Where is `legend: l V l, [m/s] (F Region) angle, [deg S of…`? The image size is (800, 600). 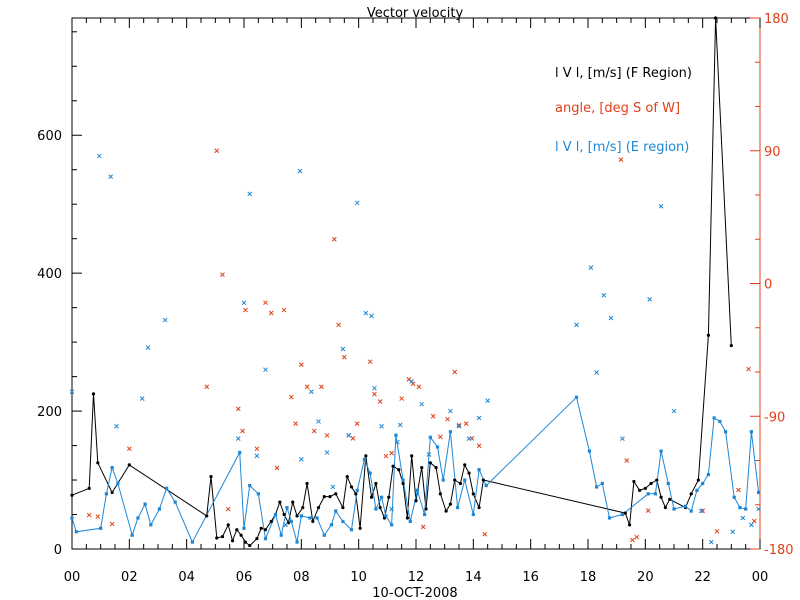
legend: l V l, [m/s] (F Region) angle, [deg S of… is located at coordinates (623, 110).